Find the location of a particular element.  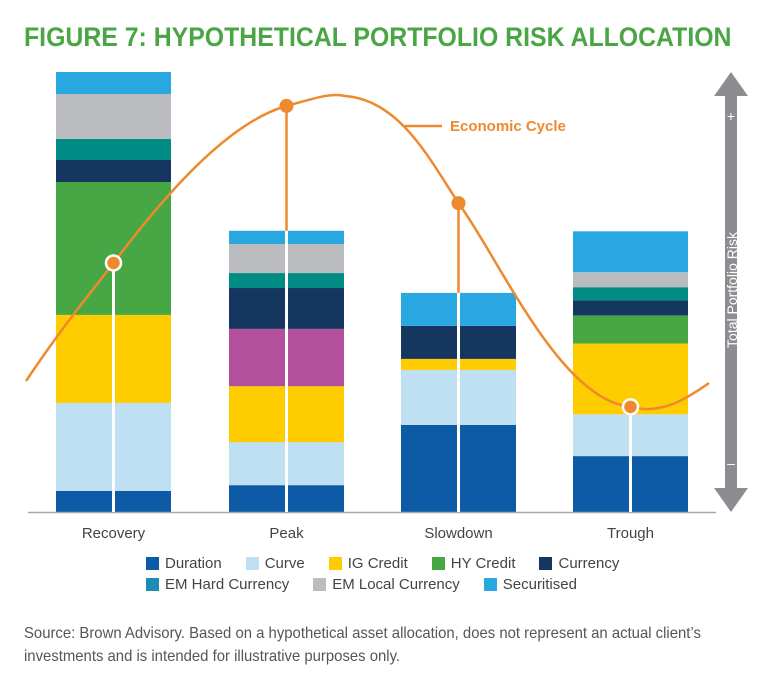

legend-item-securitised: Securitised is located at coordinates (530, 584).